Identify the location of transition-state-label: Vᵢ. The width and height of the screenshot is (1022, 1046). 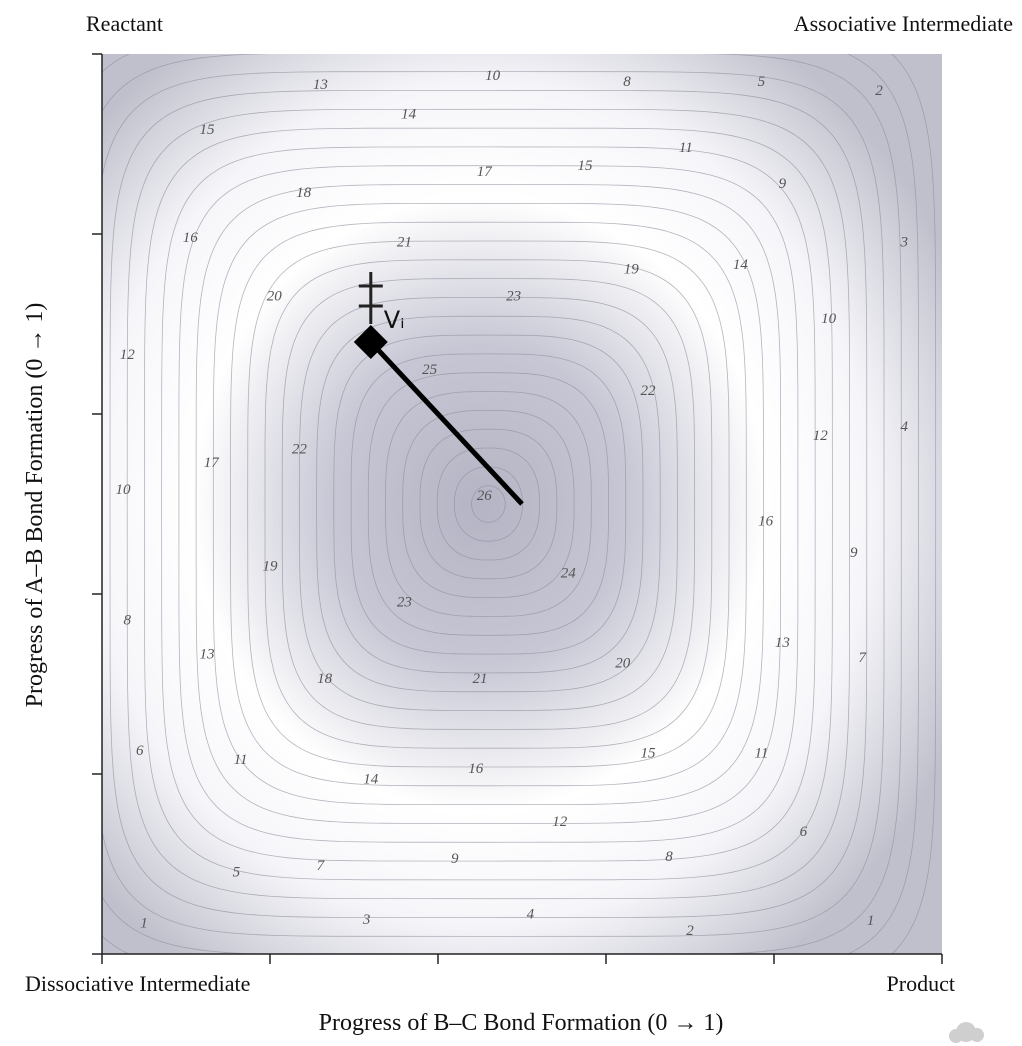
(394, 320).